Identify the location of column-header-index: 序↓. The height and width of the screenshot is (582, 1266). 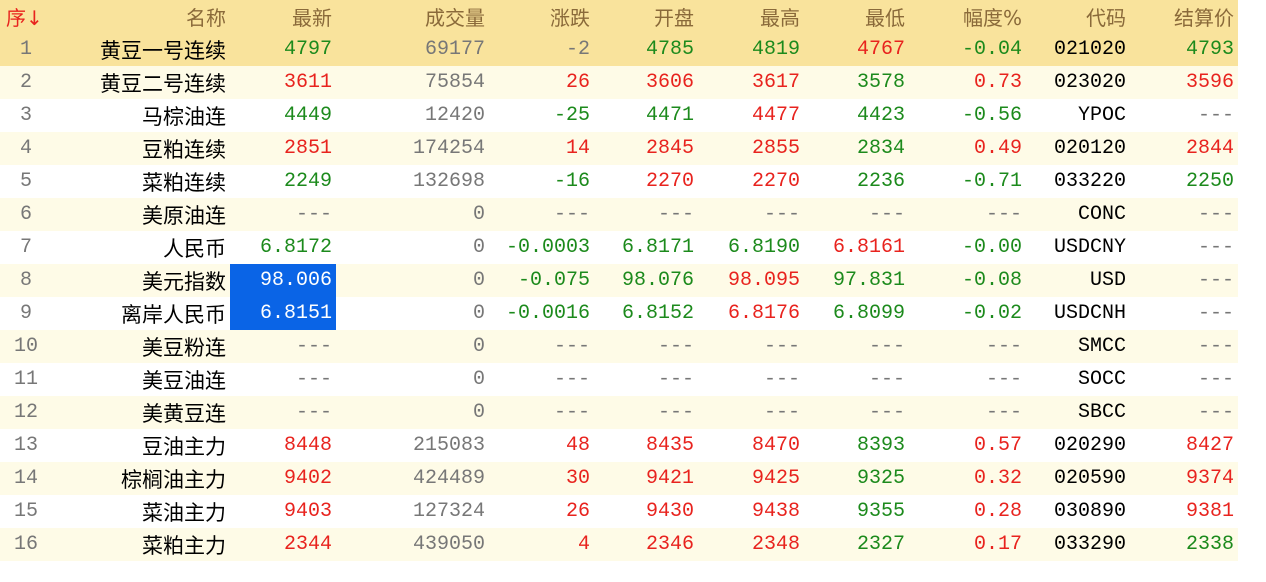
(28, 16).